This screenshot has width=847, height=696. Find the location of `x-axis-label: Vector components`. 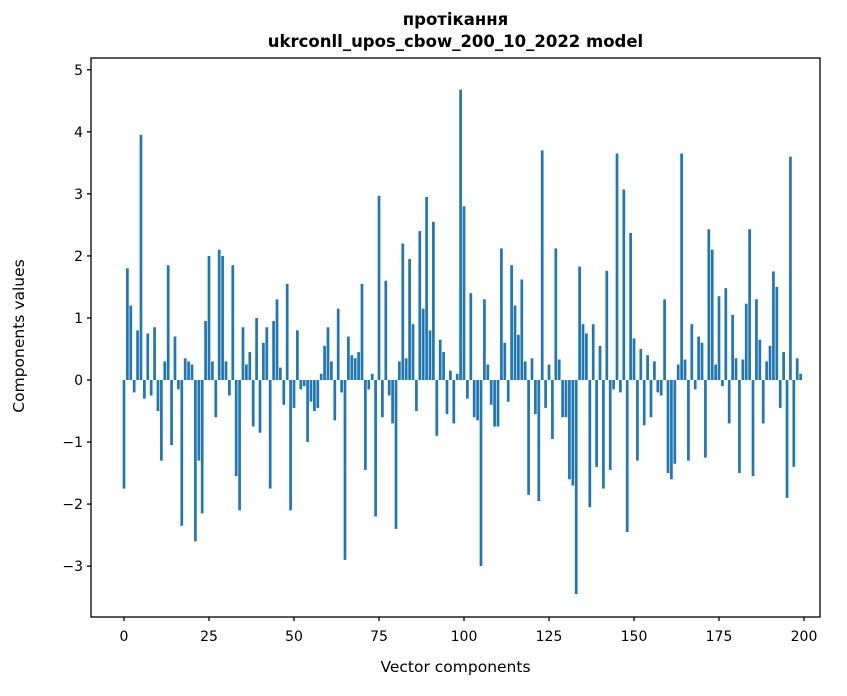

x-axis-label: Vector components is located at coordinates (455, 667).